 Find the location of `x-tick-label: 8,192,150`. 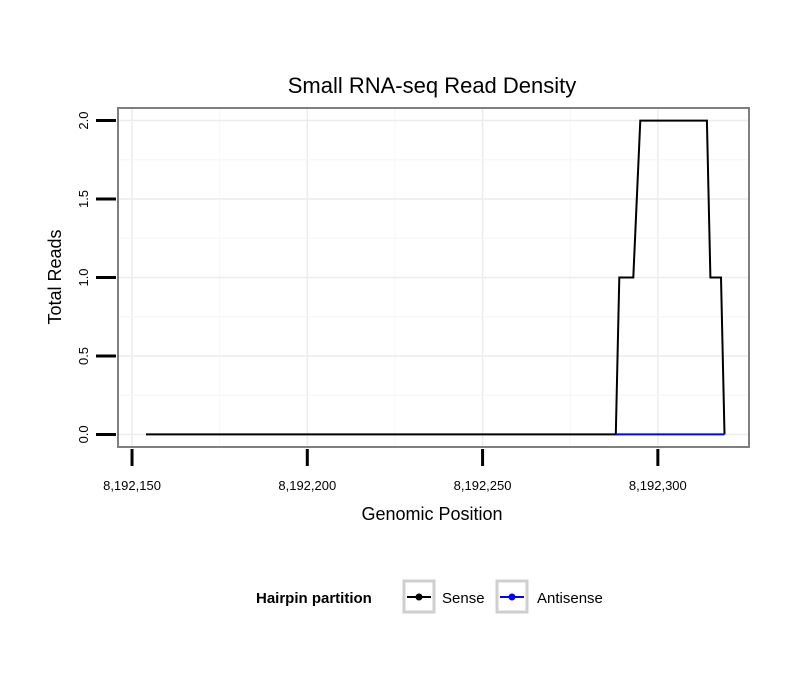

x-tick-label: 8,192,150 is located at coordinates (132, 485).